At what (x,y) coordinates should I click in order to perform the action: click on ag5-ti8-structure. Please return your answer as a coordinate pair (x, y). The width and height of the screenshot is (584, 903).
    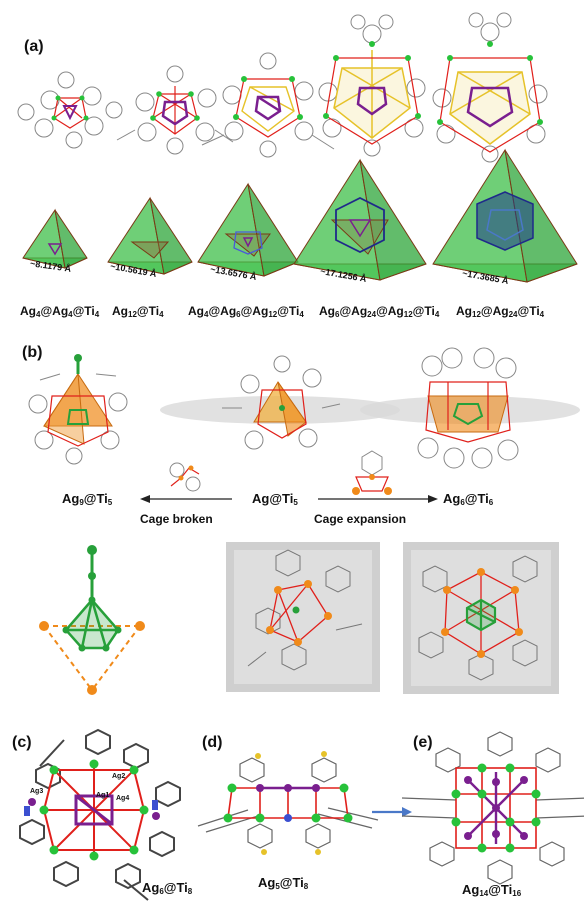
    Looking at the image, I should click on (288, 803).